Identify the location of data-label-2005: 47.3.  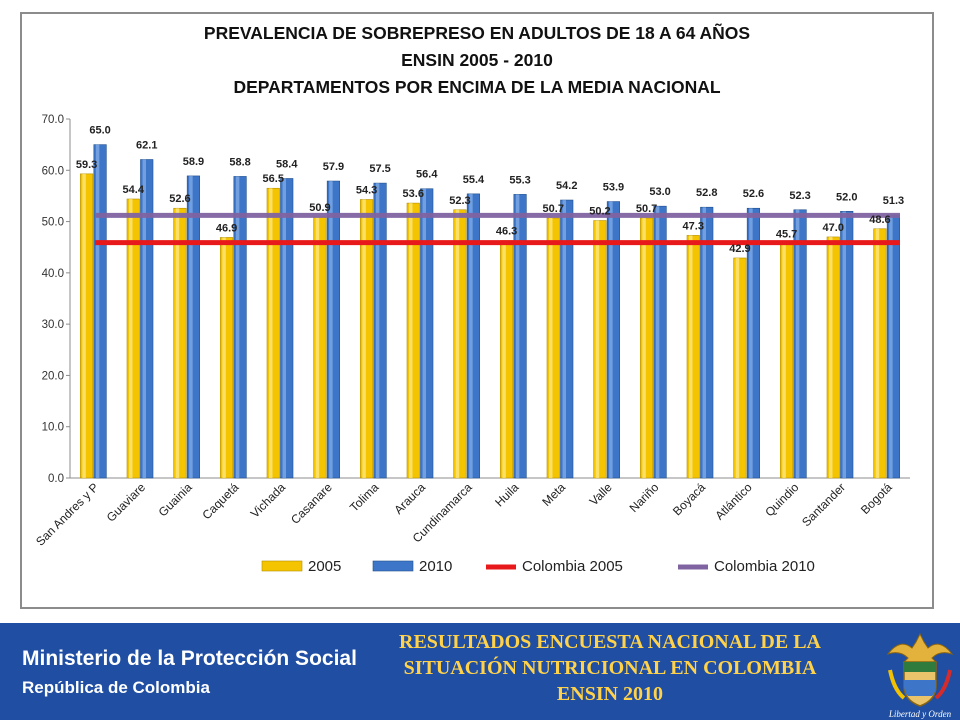
(693, 226).